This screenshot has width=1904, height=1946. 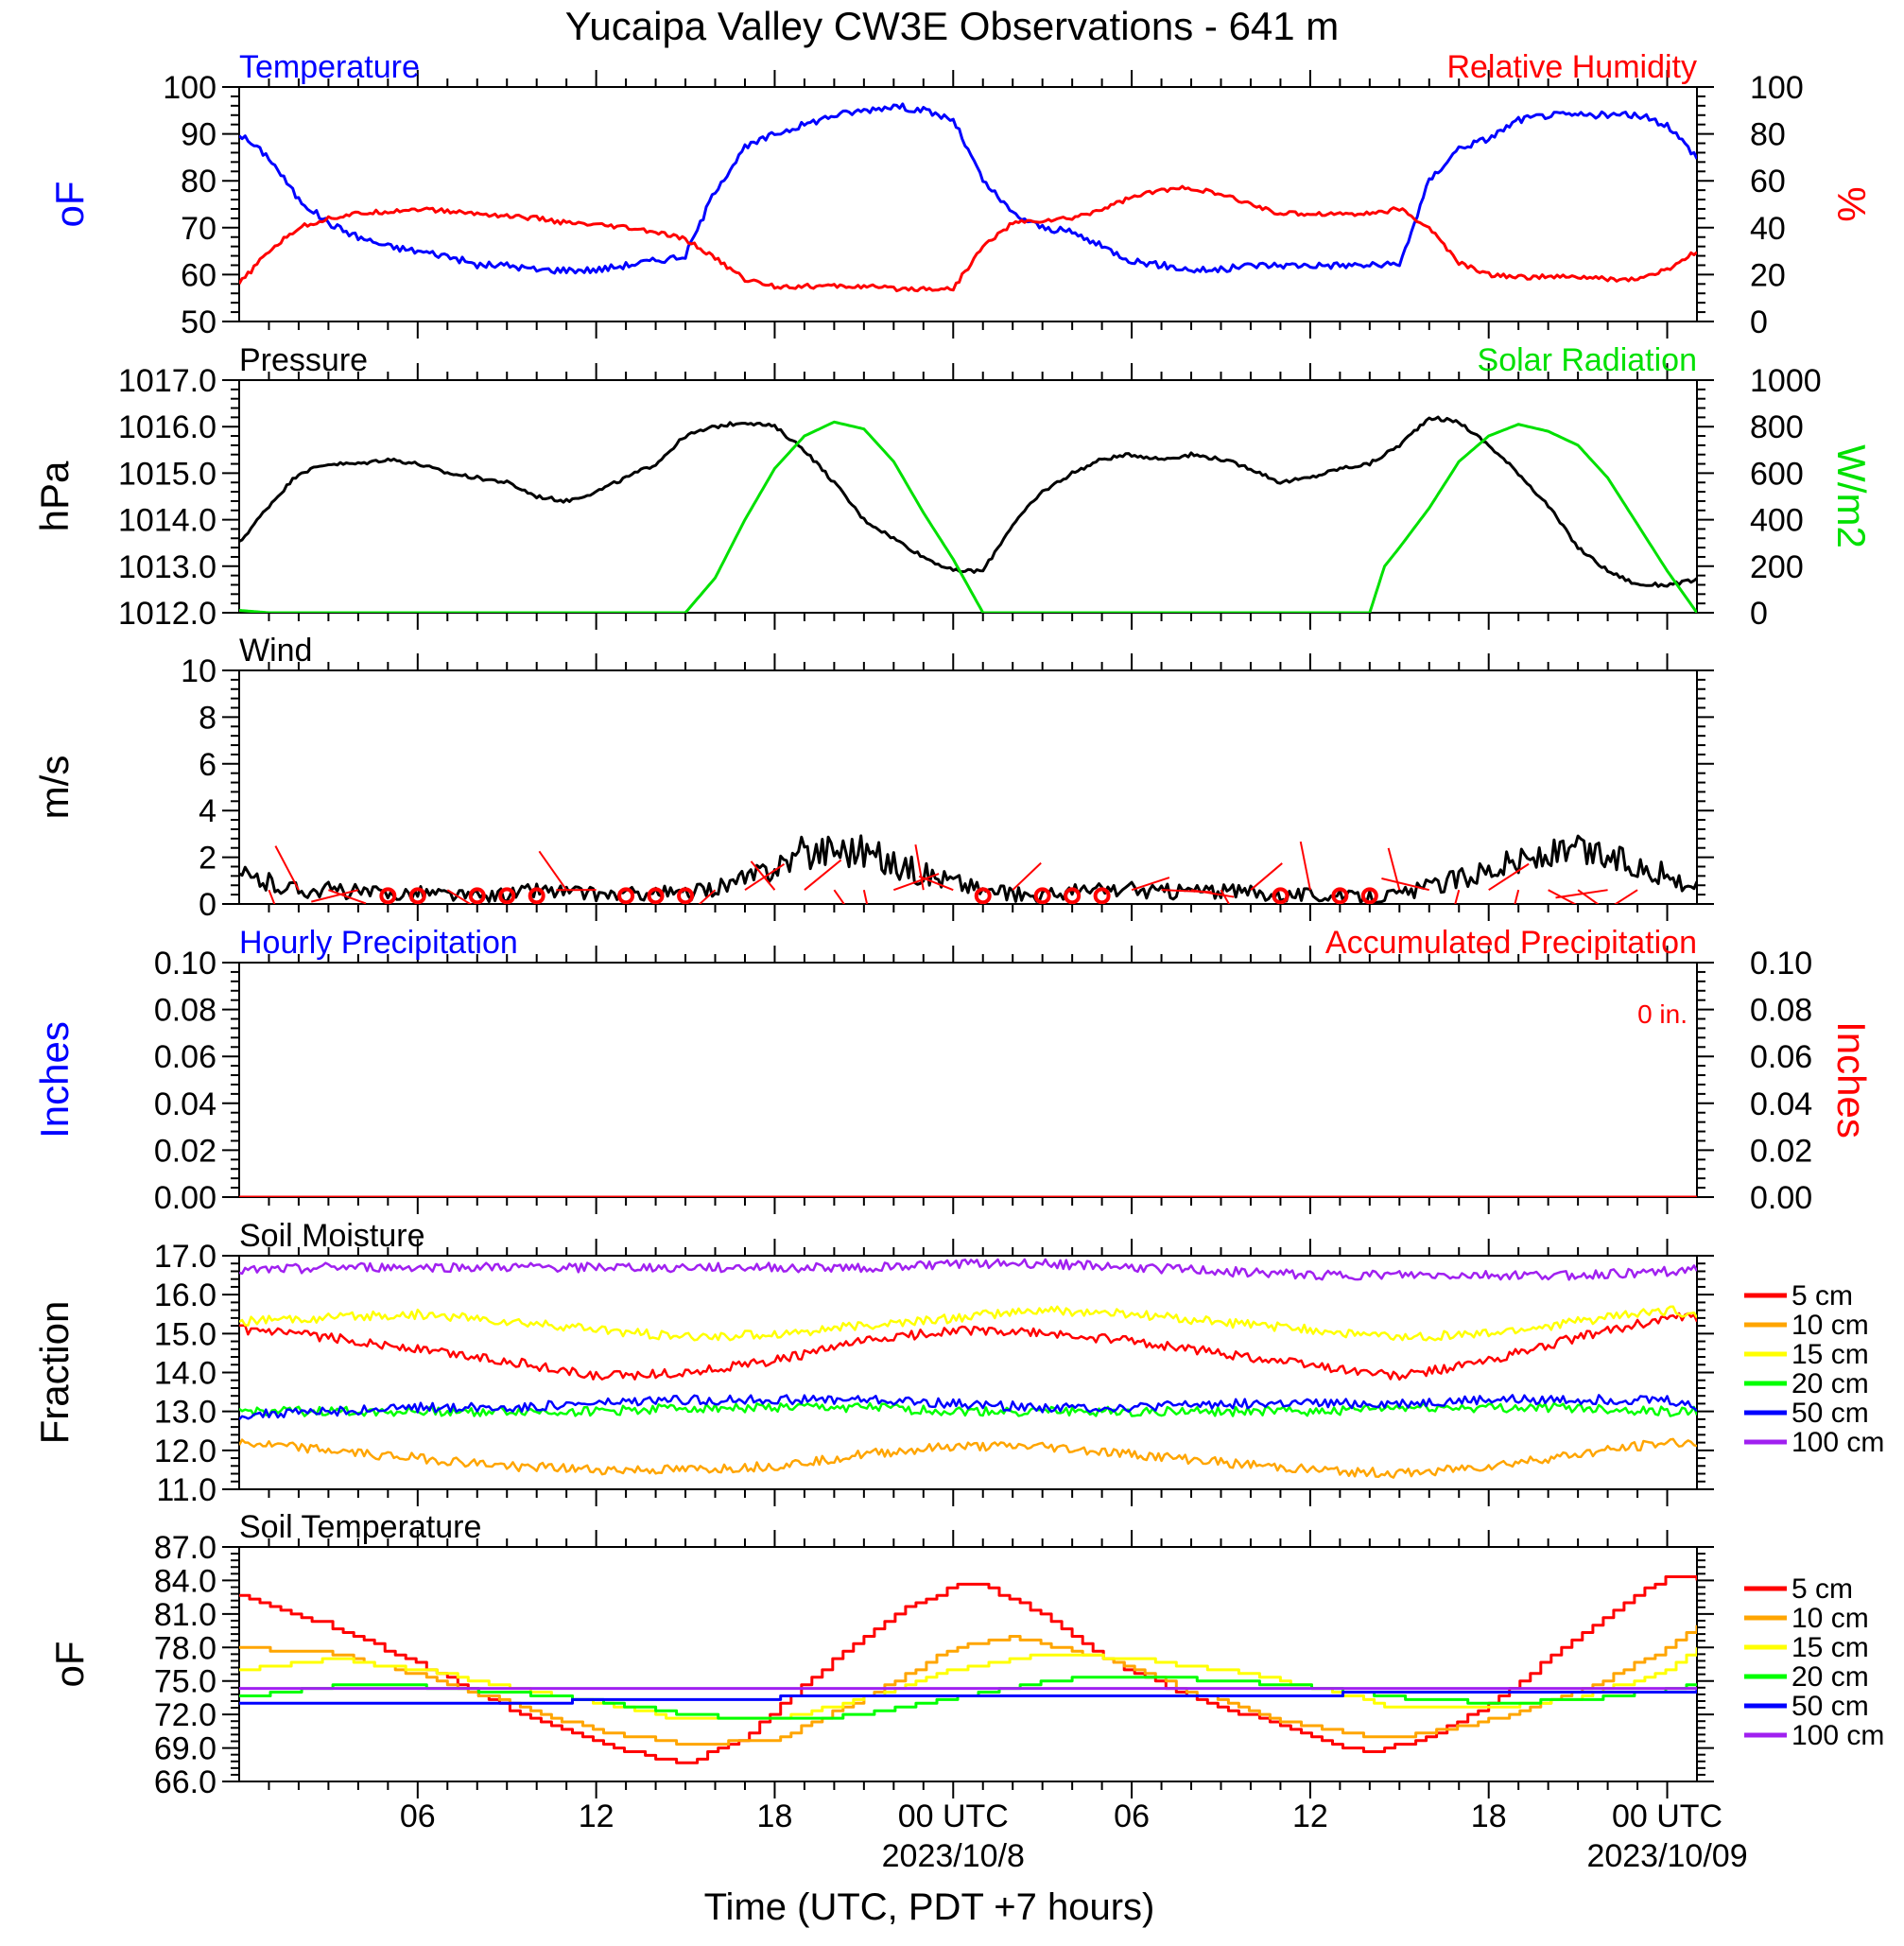 What do you see at coordinates (1768, 229) in the screenshot?
I see `y-tick-label-right: 40` at bounding box center [1768, 229].